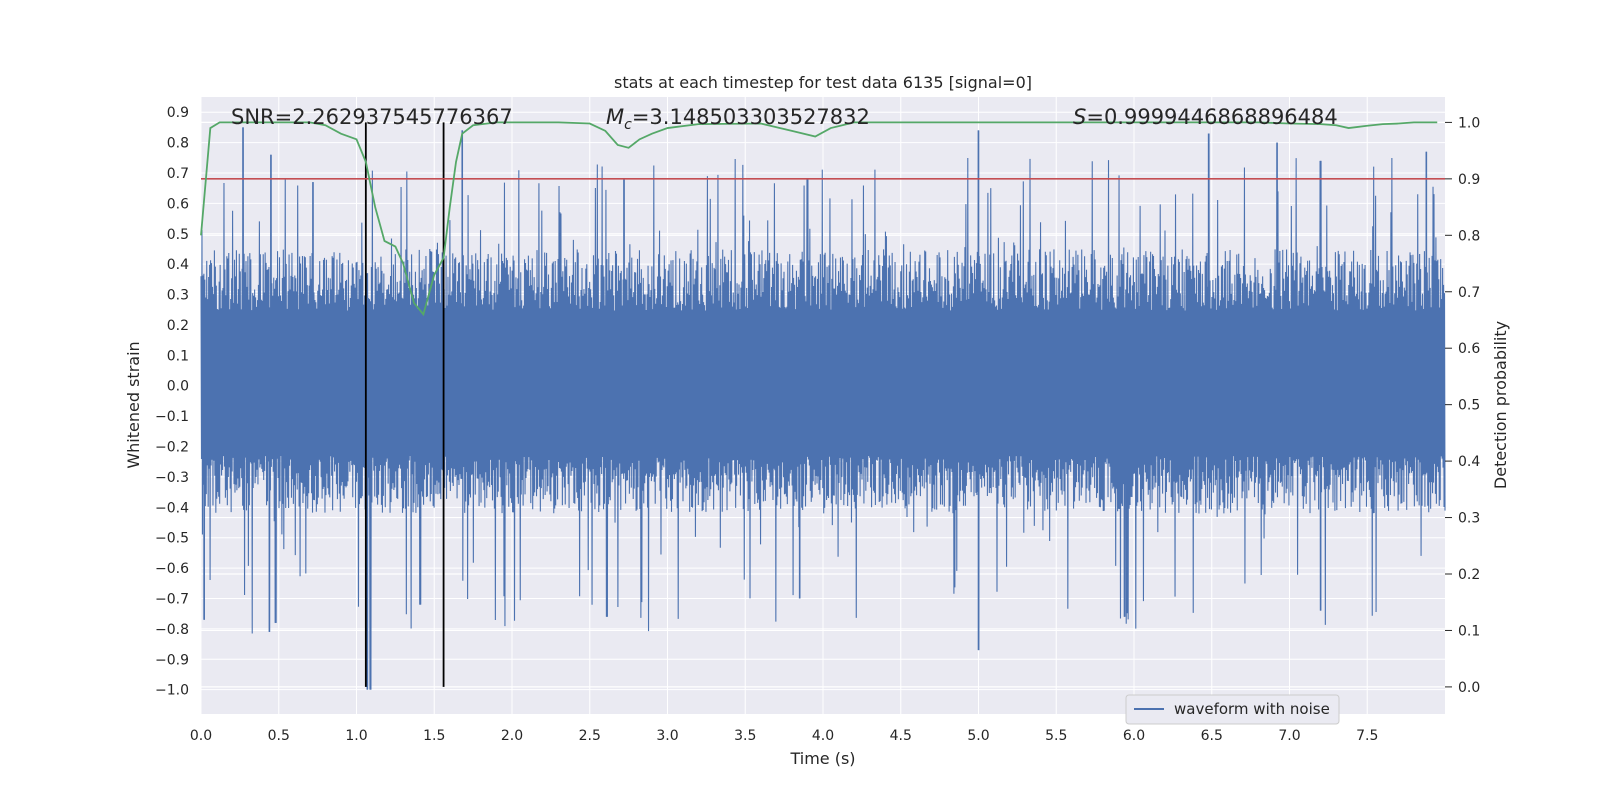 The height and width of the screenshot is (800, 1600). Describe the element at coordinates (1469, 631) in the screenshot. I see `y-right-tick-label: 0.1` at that location.